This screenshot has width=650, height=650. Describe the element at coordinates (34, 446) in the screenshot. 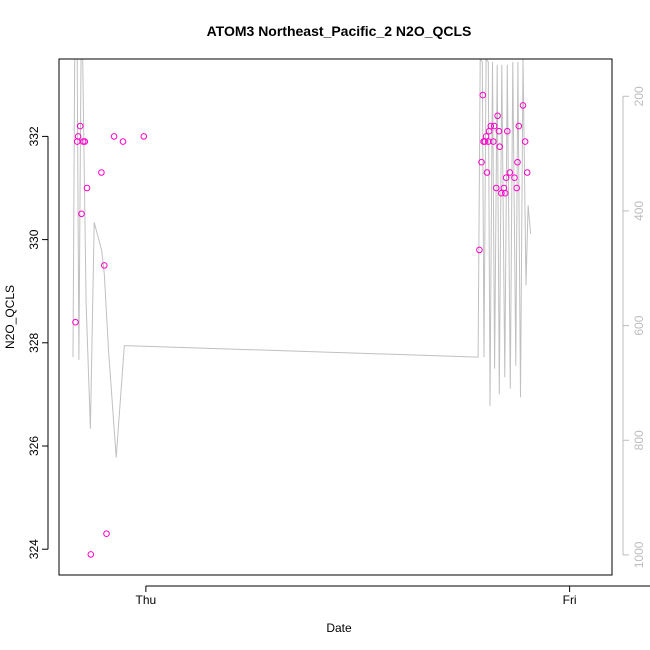

I see `left-tick-label: 326` at that location.